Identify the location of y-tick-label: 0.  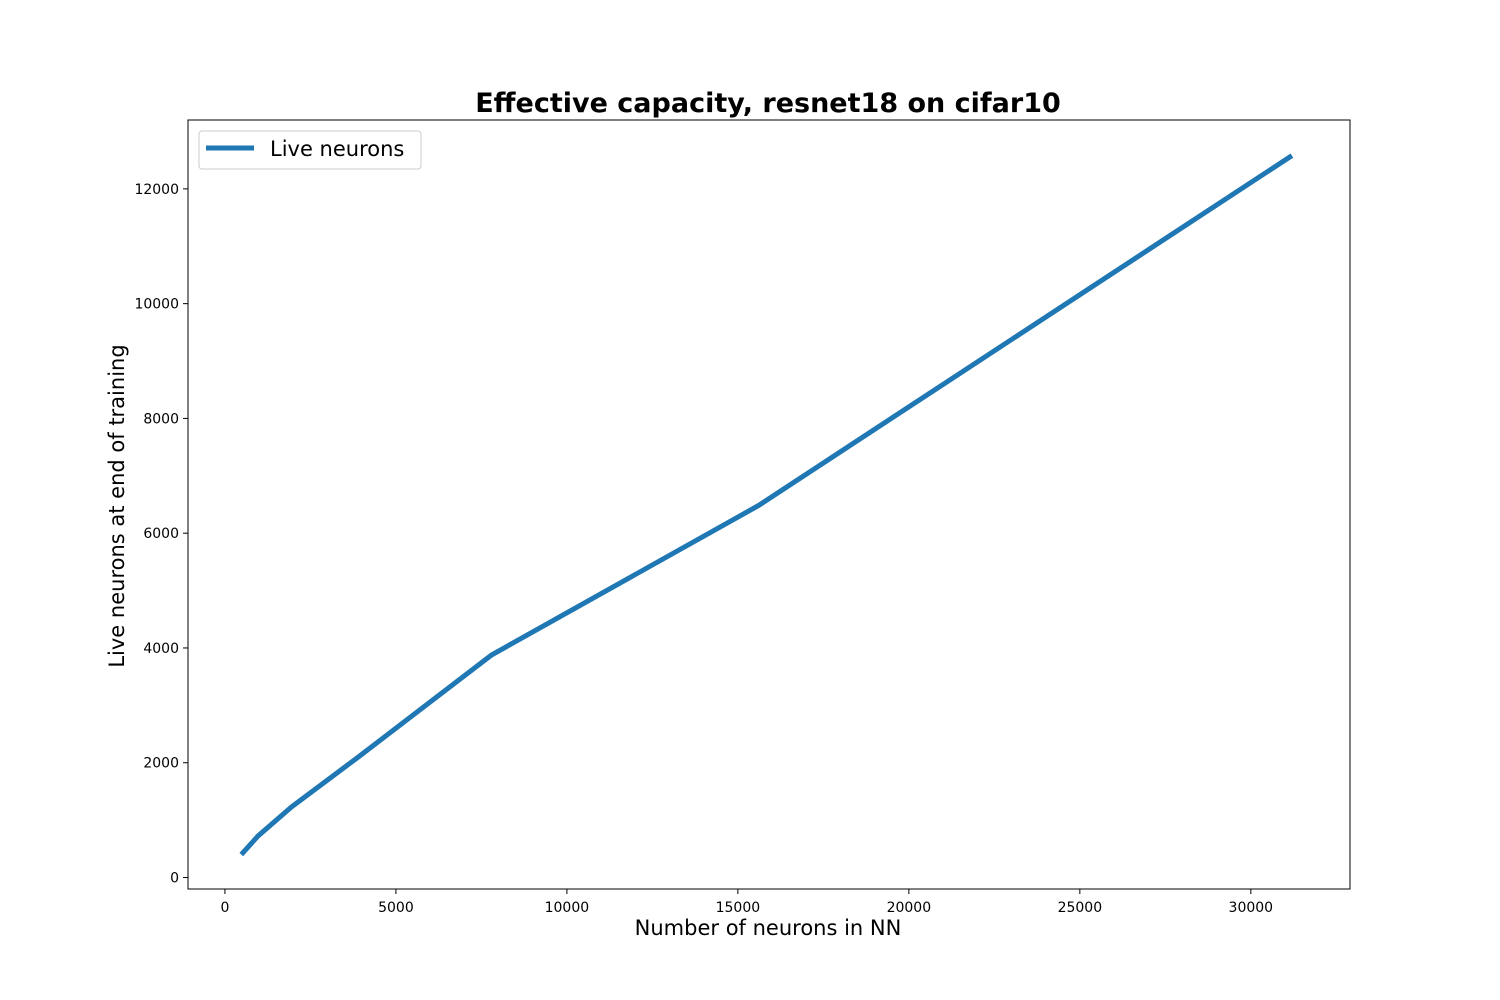
(174, 879).